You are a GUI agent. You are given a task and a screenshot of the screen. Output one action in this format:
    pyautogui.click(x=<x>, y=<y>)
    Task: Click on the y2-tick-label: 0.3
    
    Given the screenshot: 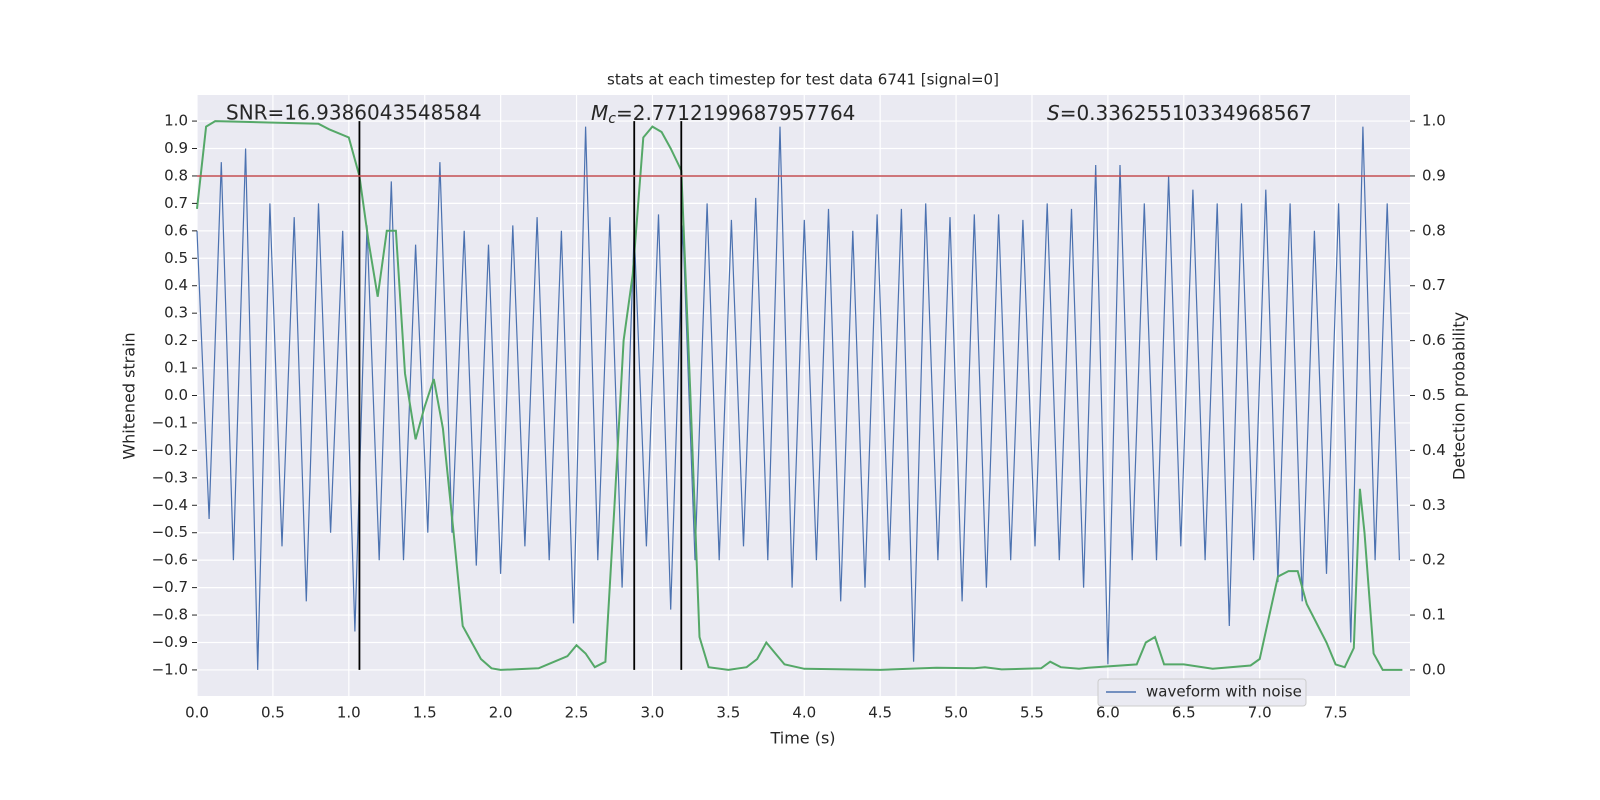 What is the action you would take?
    pyautogui.click(x=1434, y=505)
    